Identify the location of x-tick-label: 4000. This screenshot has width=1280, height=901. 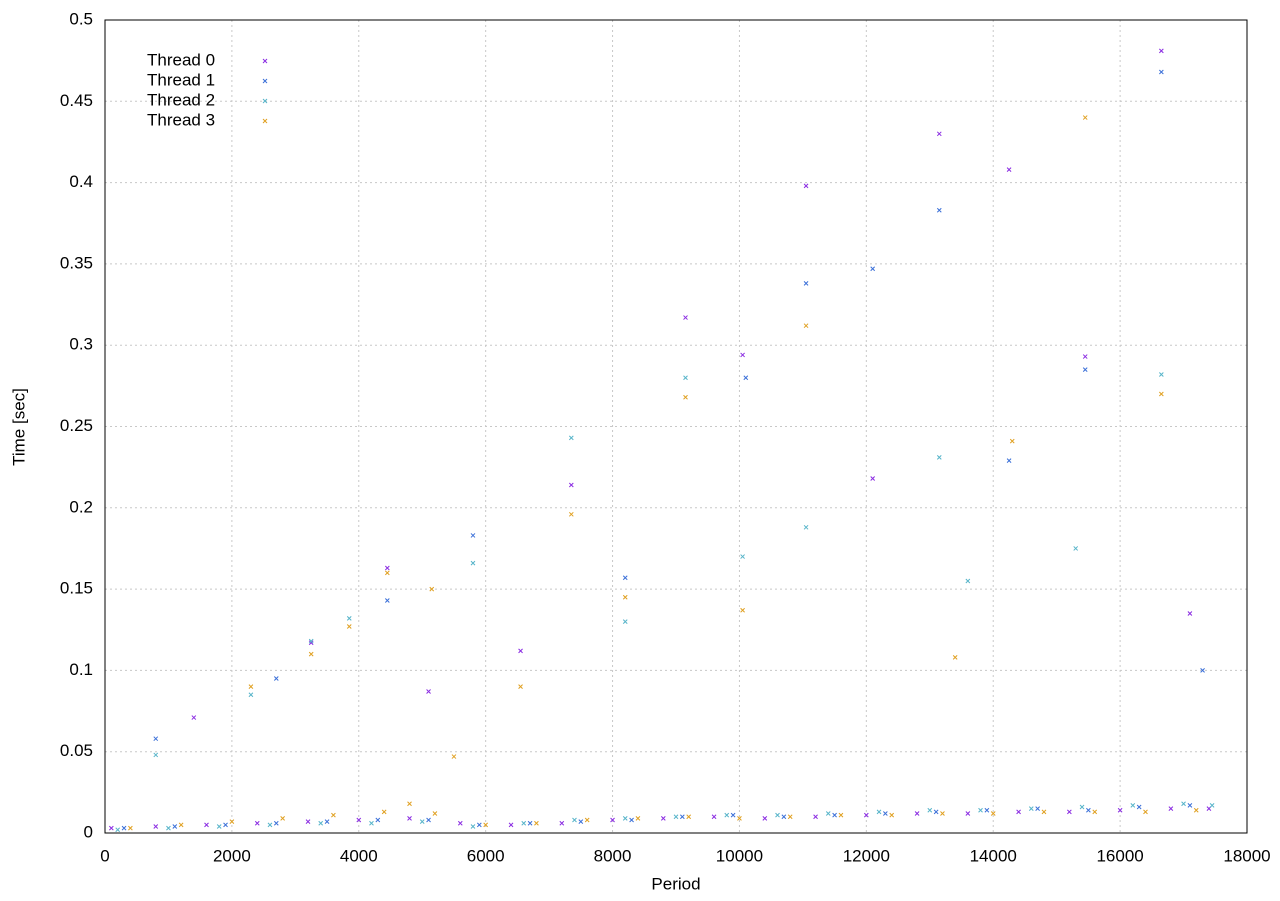
(359, 855).